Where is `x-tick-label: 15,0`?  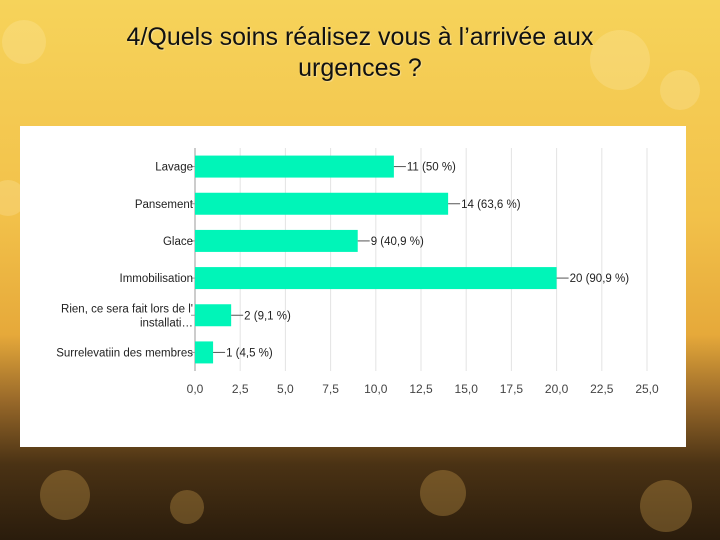
x-tick-label: 15,0 is located at coordinates (467, 389).